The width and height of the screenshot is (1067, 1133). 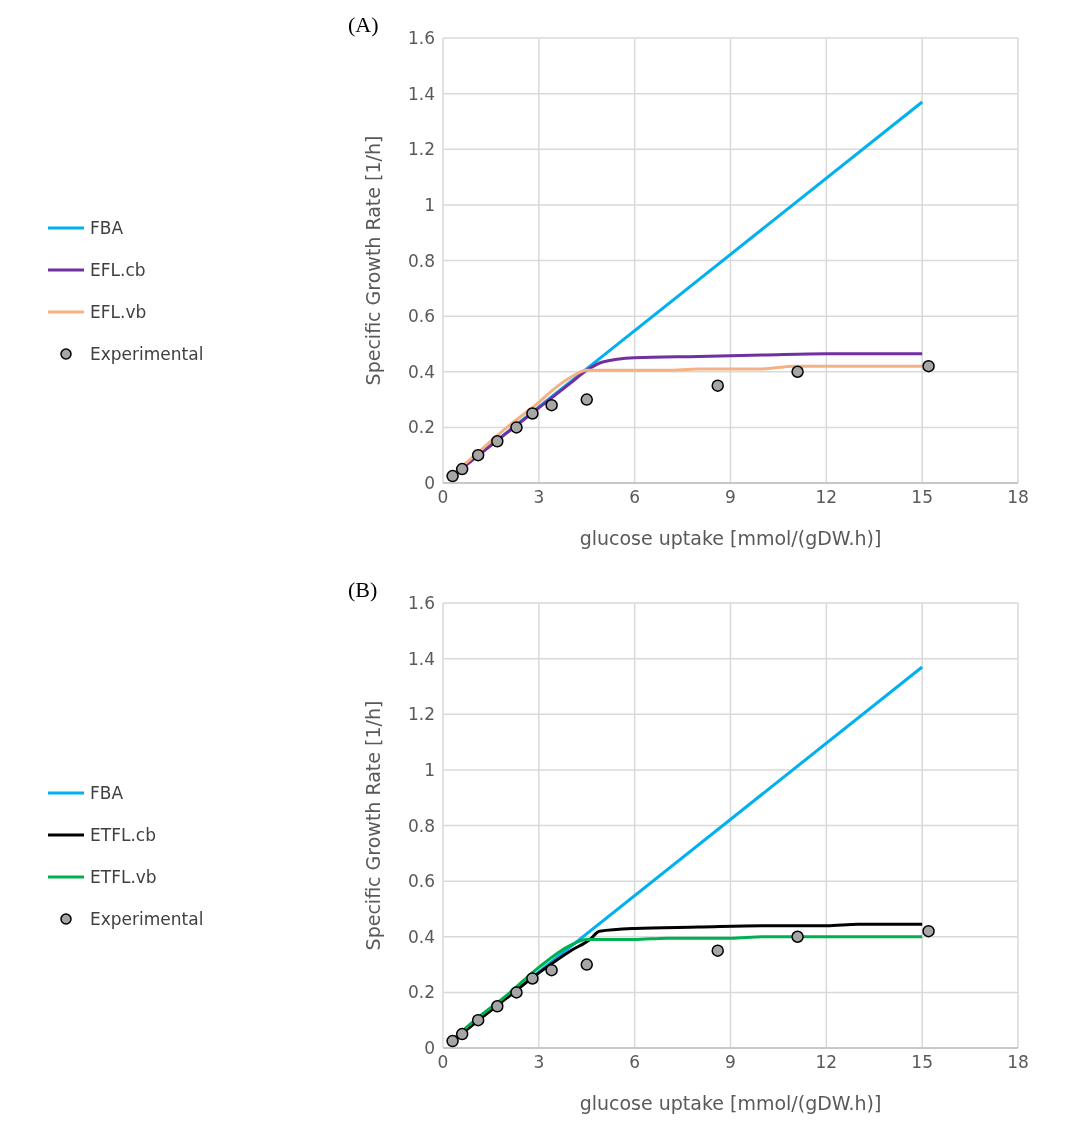 What do you see at coordinates (123, 876) in the screenshot?
I see `legend-label: ETFL.vb` at bounding box center [123, 876].